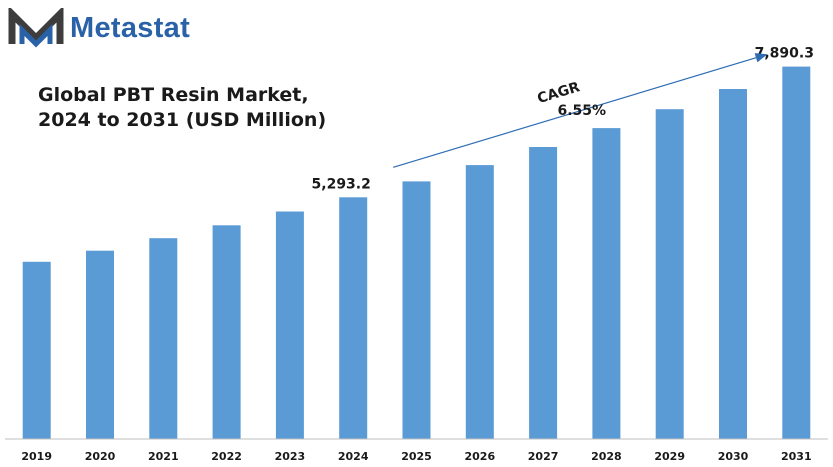 The height and width of the screenshot is (467, 833). Describe the element at coordinates (479, 456) in the screenshot. I see `x-tick-label-2026: 2026` at that location.